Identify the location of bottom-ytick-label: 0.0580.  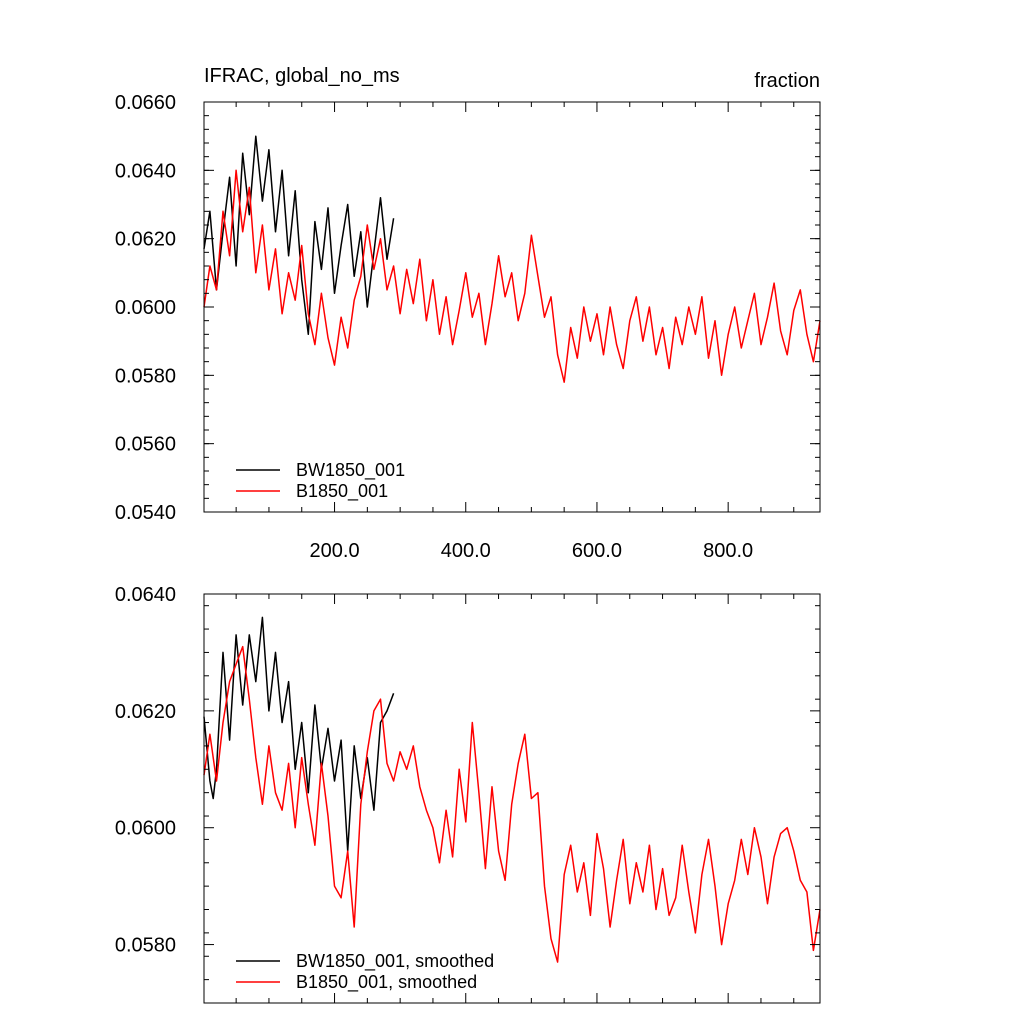
(145, 946).